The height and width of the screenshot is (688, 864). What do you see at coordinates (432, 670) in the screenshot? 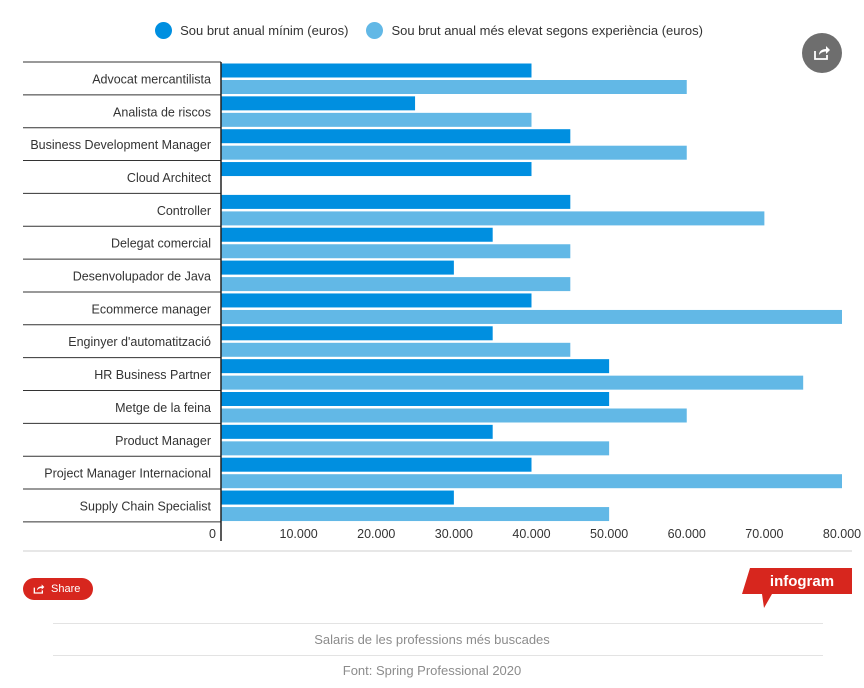
I see `footer-source: Font: Spring Professional 2020` at bounding box center [432, 670].